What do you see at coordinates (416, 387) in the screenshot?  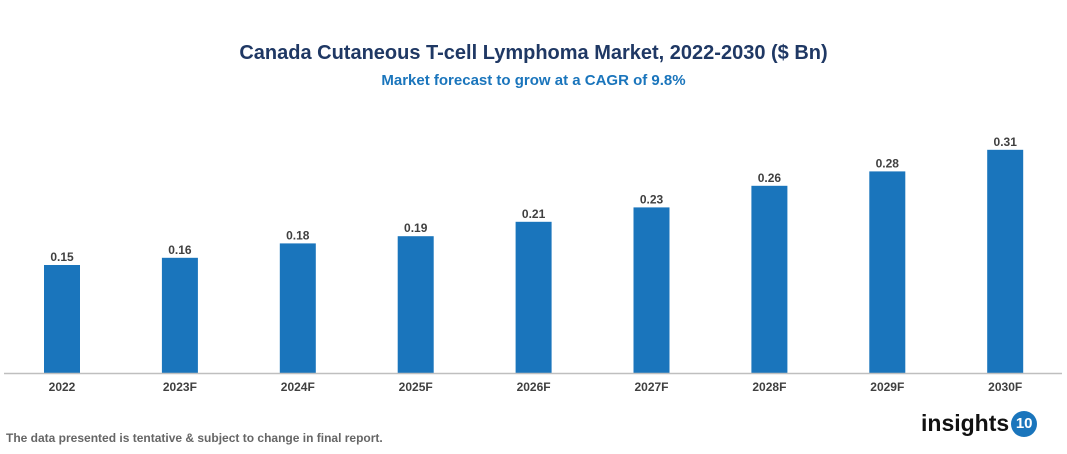 I see `x-tick-label: 2025F` at bounding box center [416, 387].